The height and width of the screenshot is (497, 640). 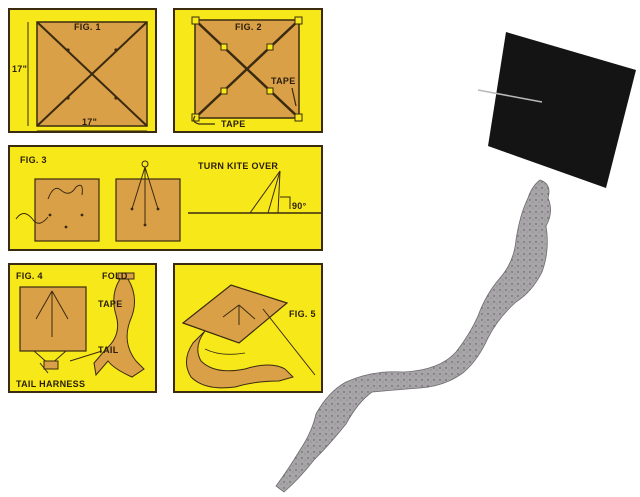 I want to click on fig4-tape-label: TAPE, so click(x=110, y=304).